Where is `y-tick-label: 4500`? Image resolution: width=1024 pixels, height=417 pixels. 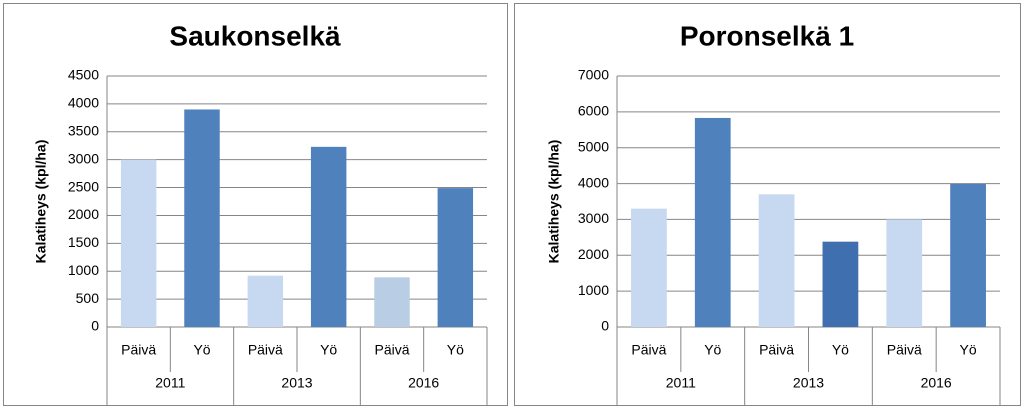
y-tick-label: 4500 is located at coordinates (83, 75).